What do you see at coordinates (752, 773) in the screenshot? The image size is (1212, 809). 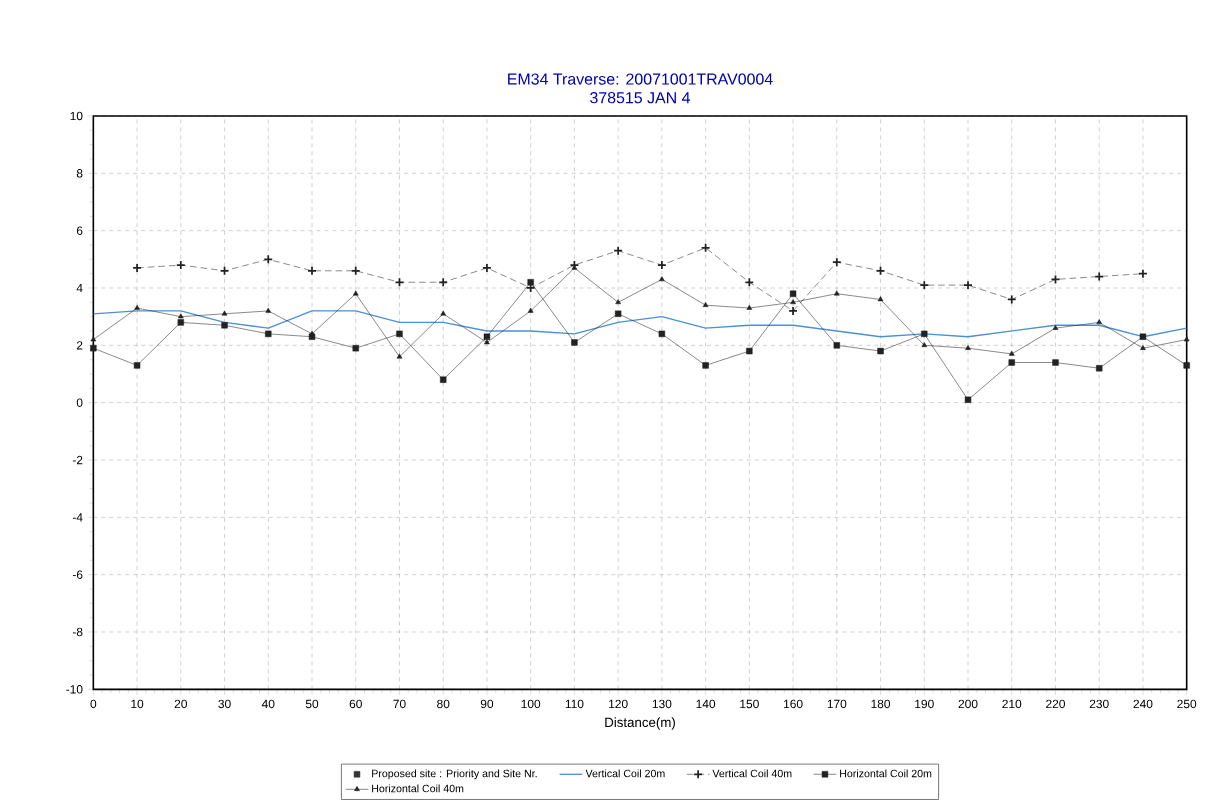 I see `legend-label: Vertical Coil 40m` at bounding box center [752, 773].